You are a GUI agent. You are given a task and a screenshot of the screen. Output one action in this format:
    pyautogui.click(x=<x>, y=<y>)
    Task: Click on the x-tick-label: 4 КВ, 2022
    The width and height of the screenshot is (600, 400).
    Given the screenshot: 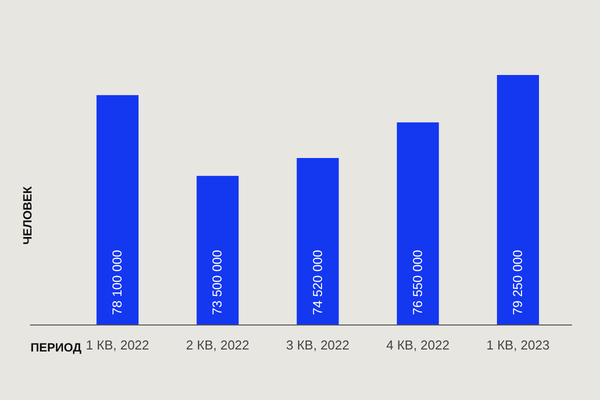 What is the action you would take?
    pyautogui.click(x=418, y=345)
    